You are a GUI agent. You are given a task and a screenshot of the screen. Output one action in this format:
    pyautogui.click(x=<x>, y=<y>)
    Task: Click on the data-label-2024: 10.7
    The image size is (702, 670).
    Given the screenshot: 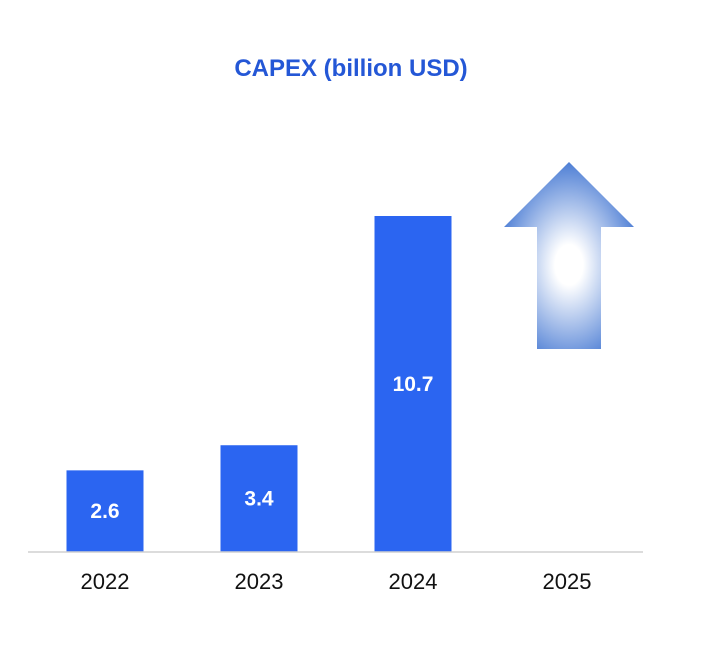 What is the action you would take?
    pyautogui.click(x=413, y=384)
    